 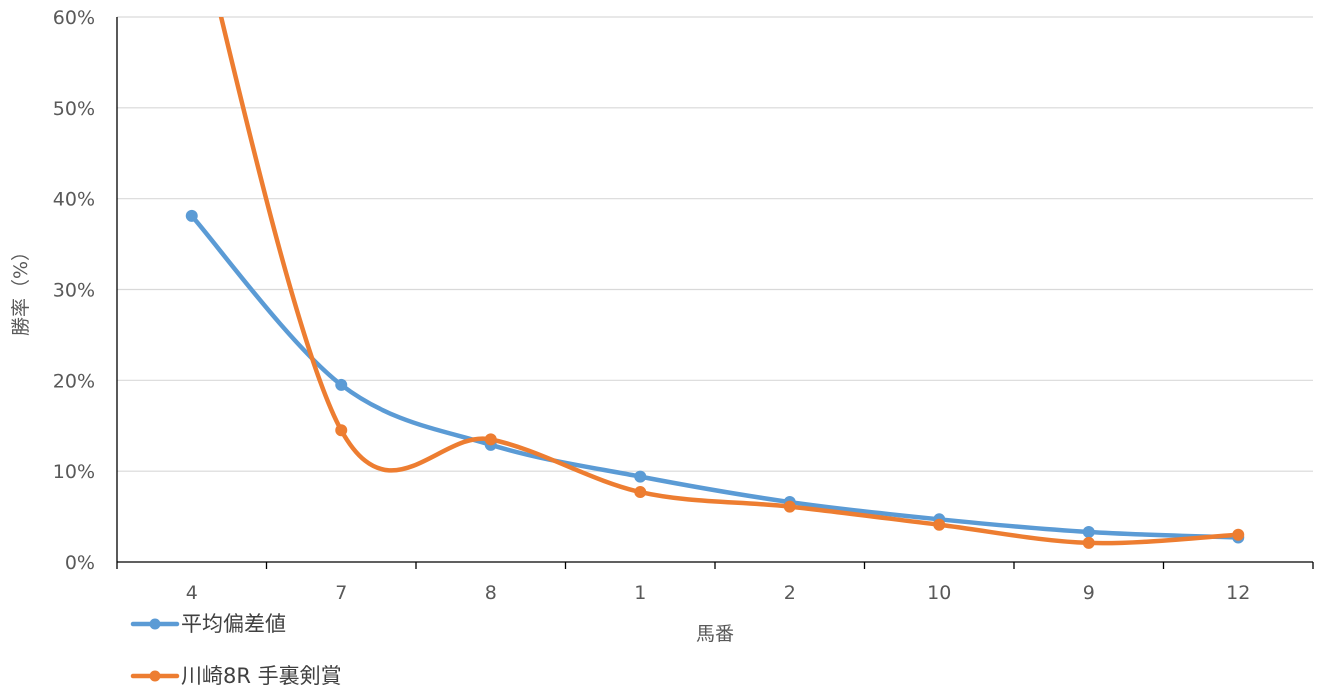 I want to click on legend-label-1: 平均偏差値, so click(x=233, y=624).